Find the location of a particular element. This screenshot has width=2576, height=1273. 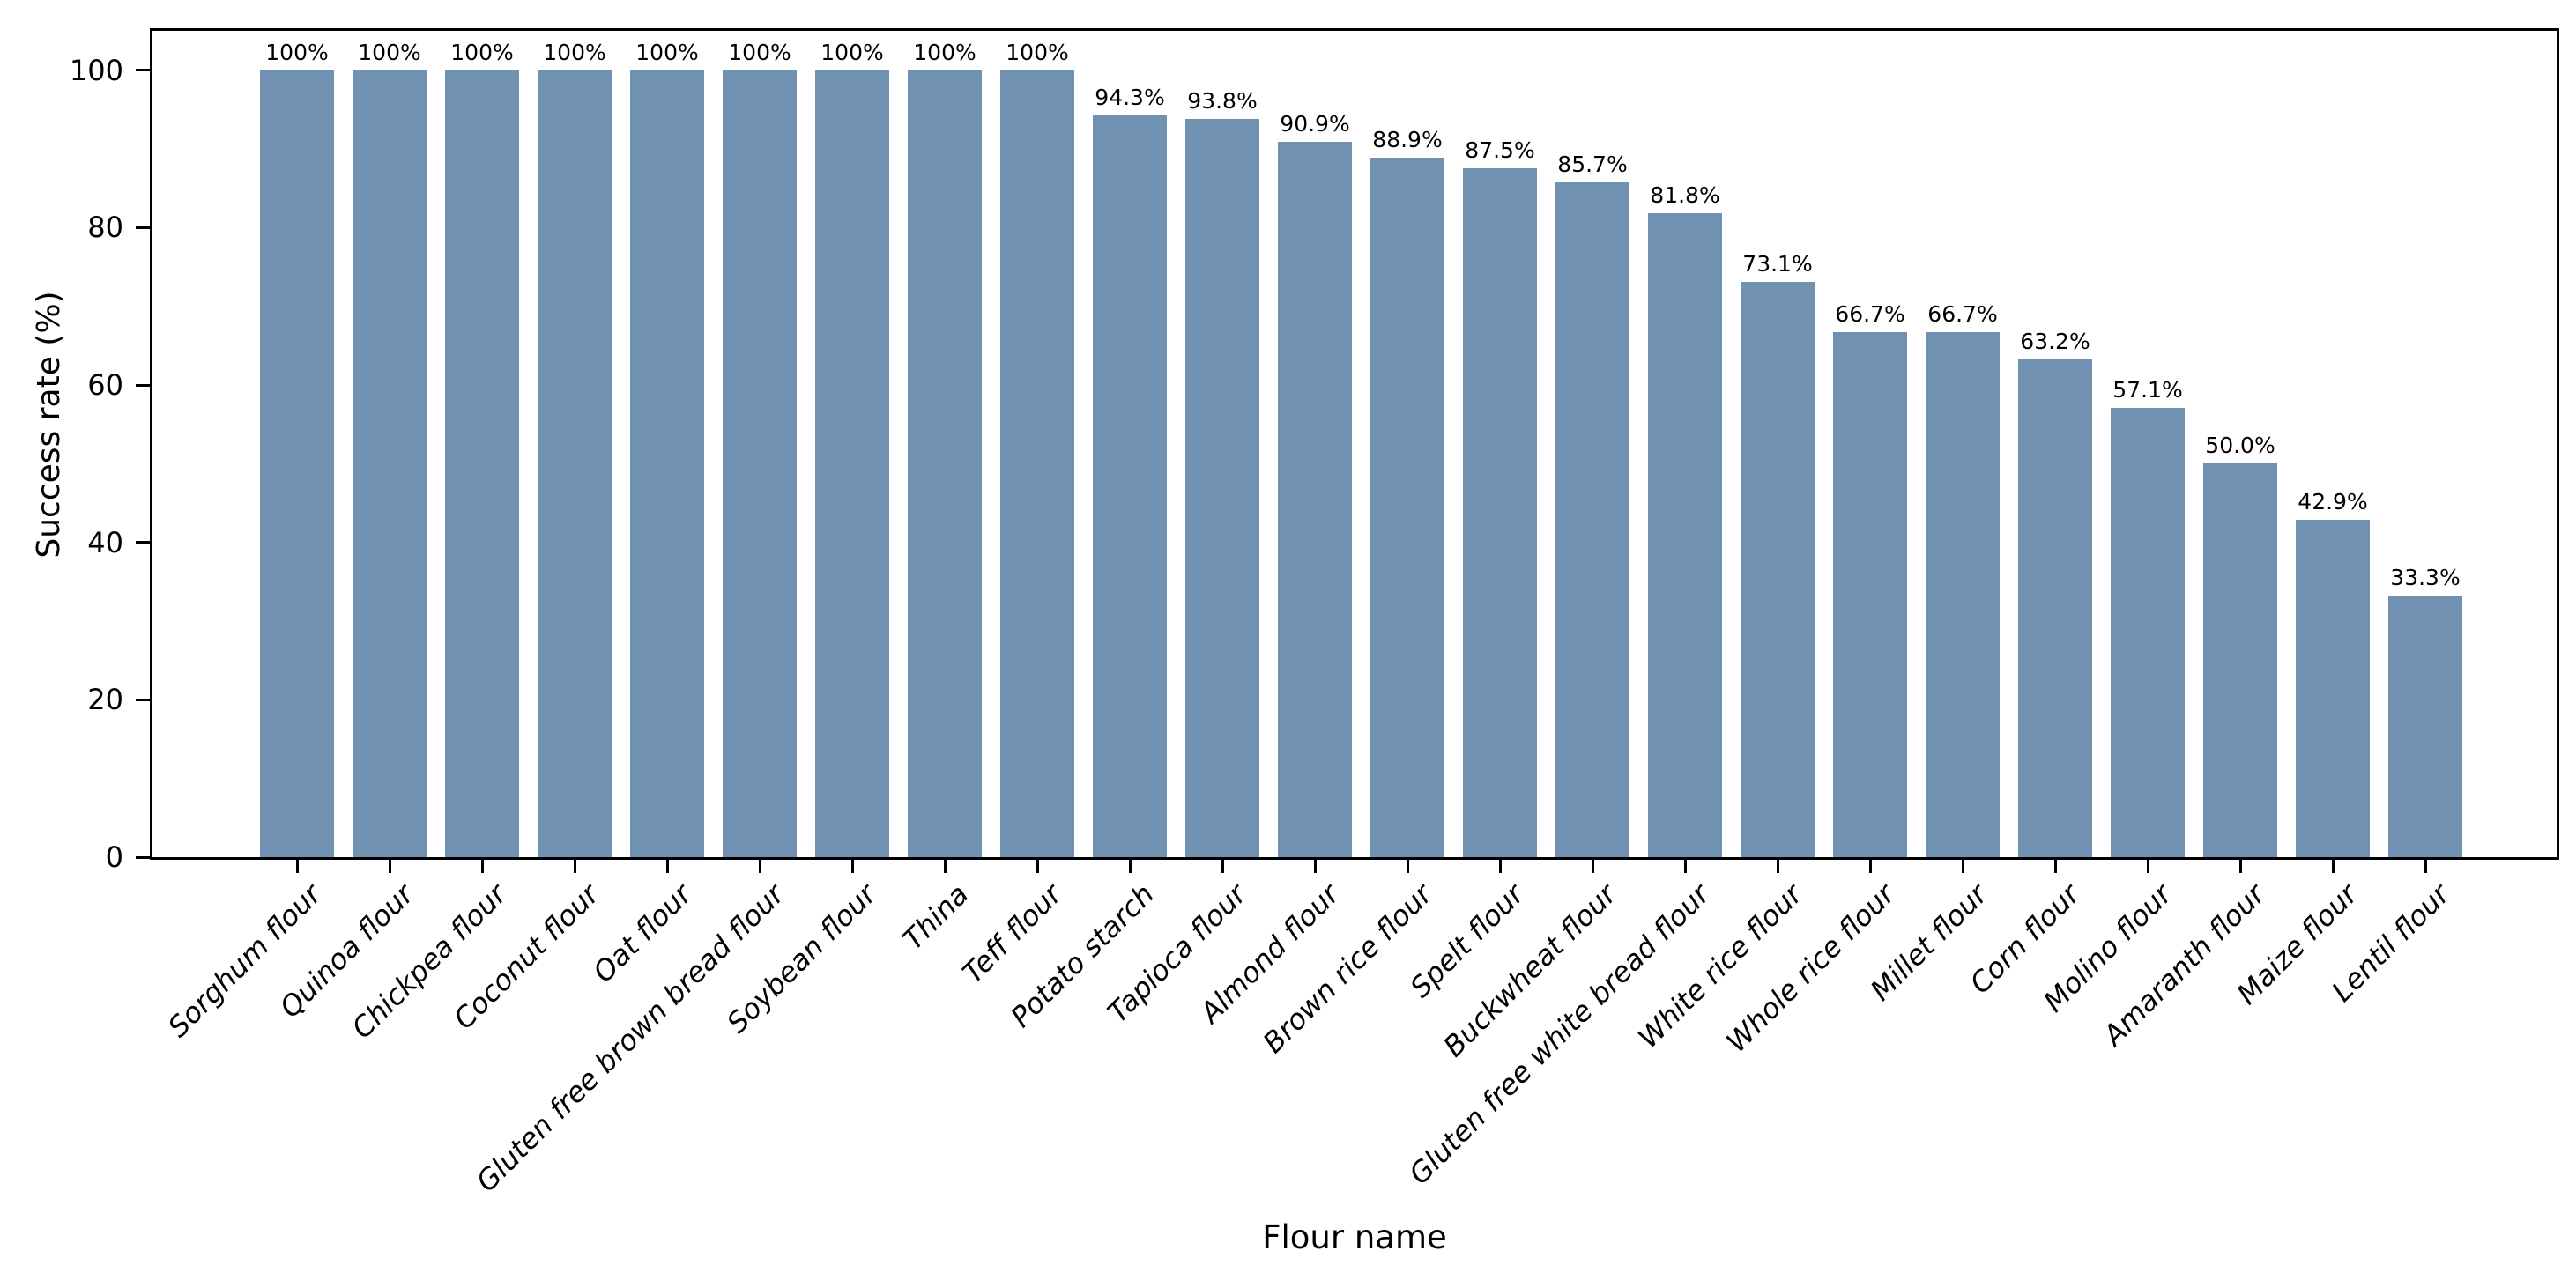

x-tick-label: Brown rice flour is located at coordinates (1347, 968).